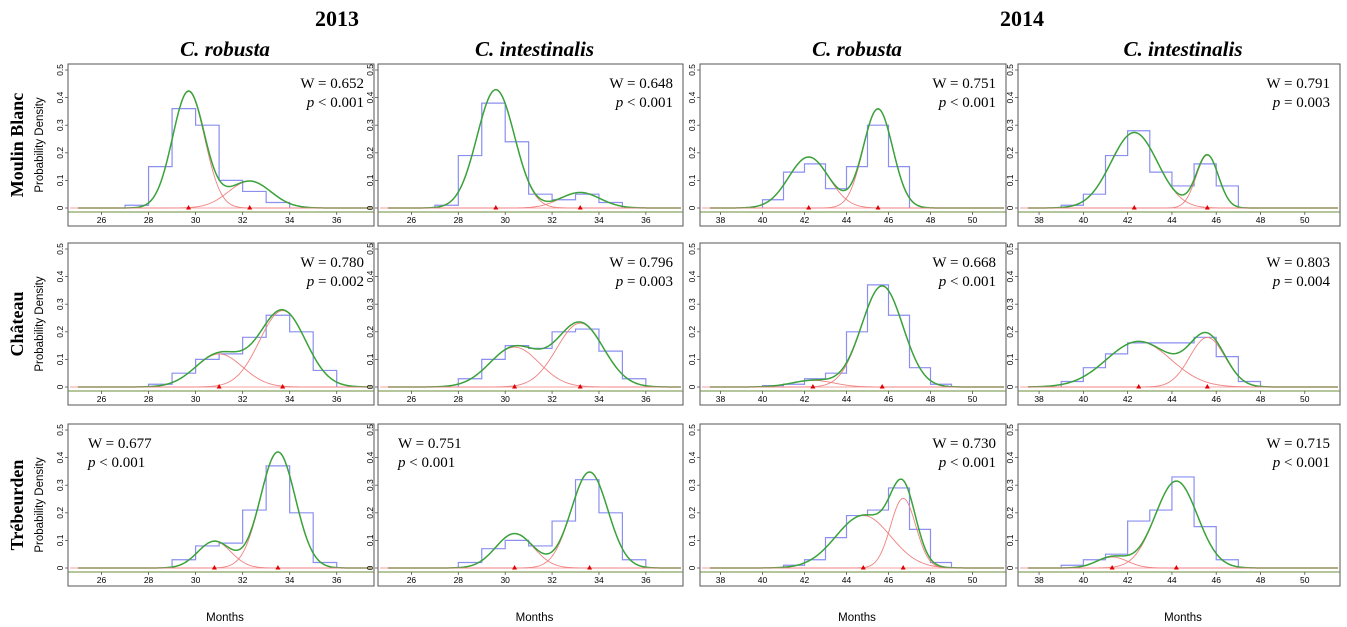  I want to click on p-value-text: = 0.003, so click(648, 282).